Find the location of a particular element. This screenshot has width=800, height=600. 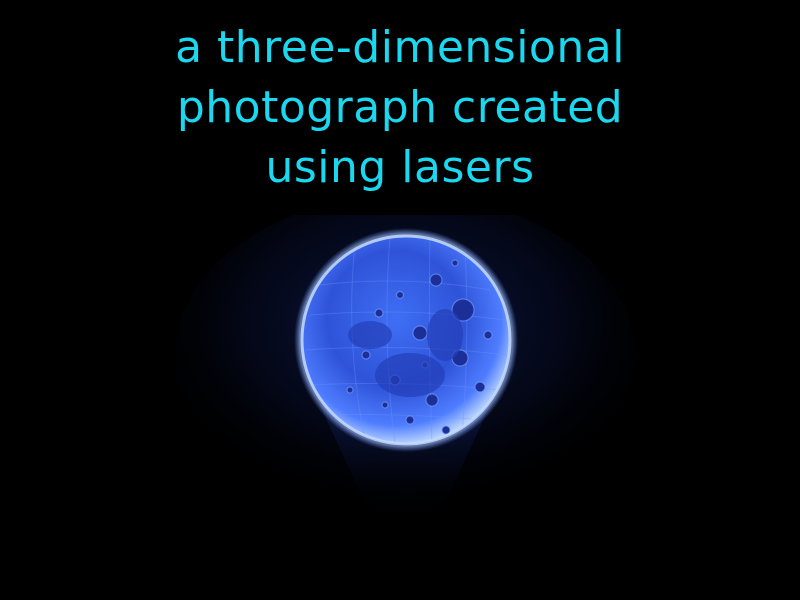

definition-line-2: photograph created is located at coordinates (400, 107).